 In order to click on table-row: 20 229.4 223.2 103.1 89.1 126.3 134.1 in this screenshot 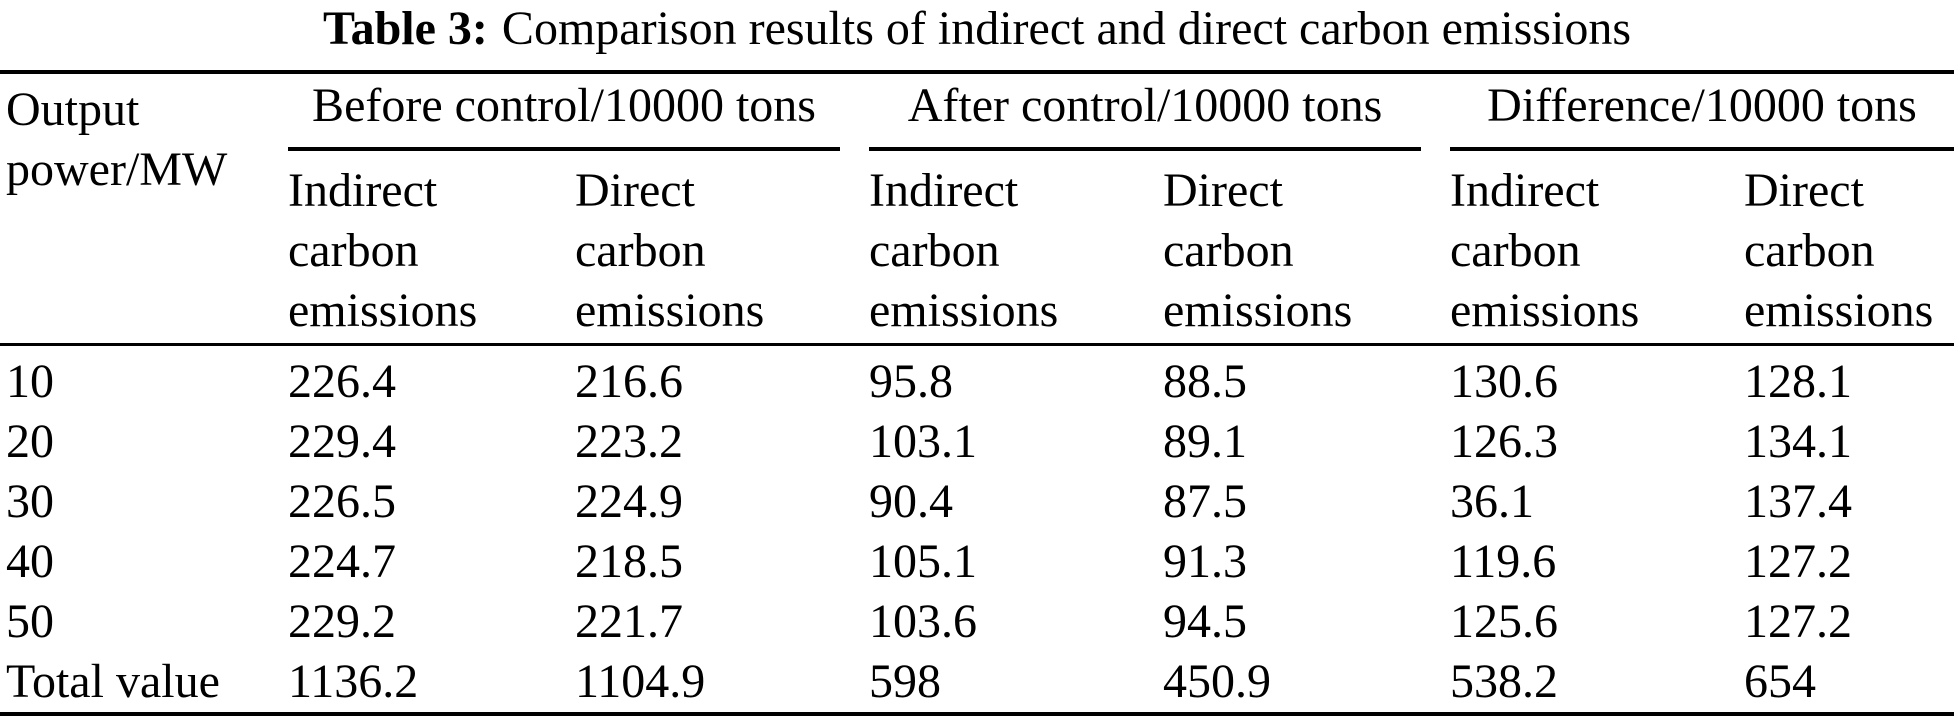, I will do `click(977, 442)`.